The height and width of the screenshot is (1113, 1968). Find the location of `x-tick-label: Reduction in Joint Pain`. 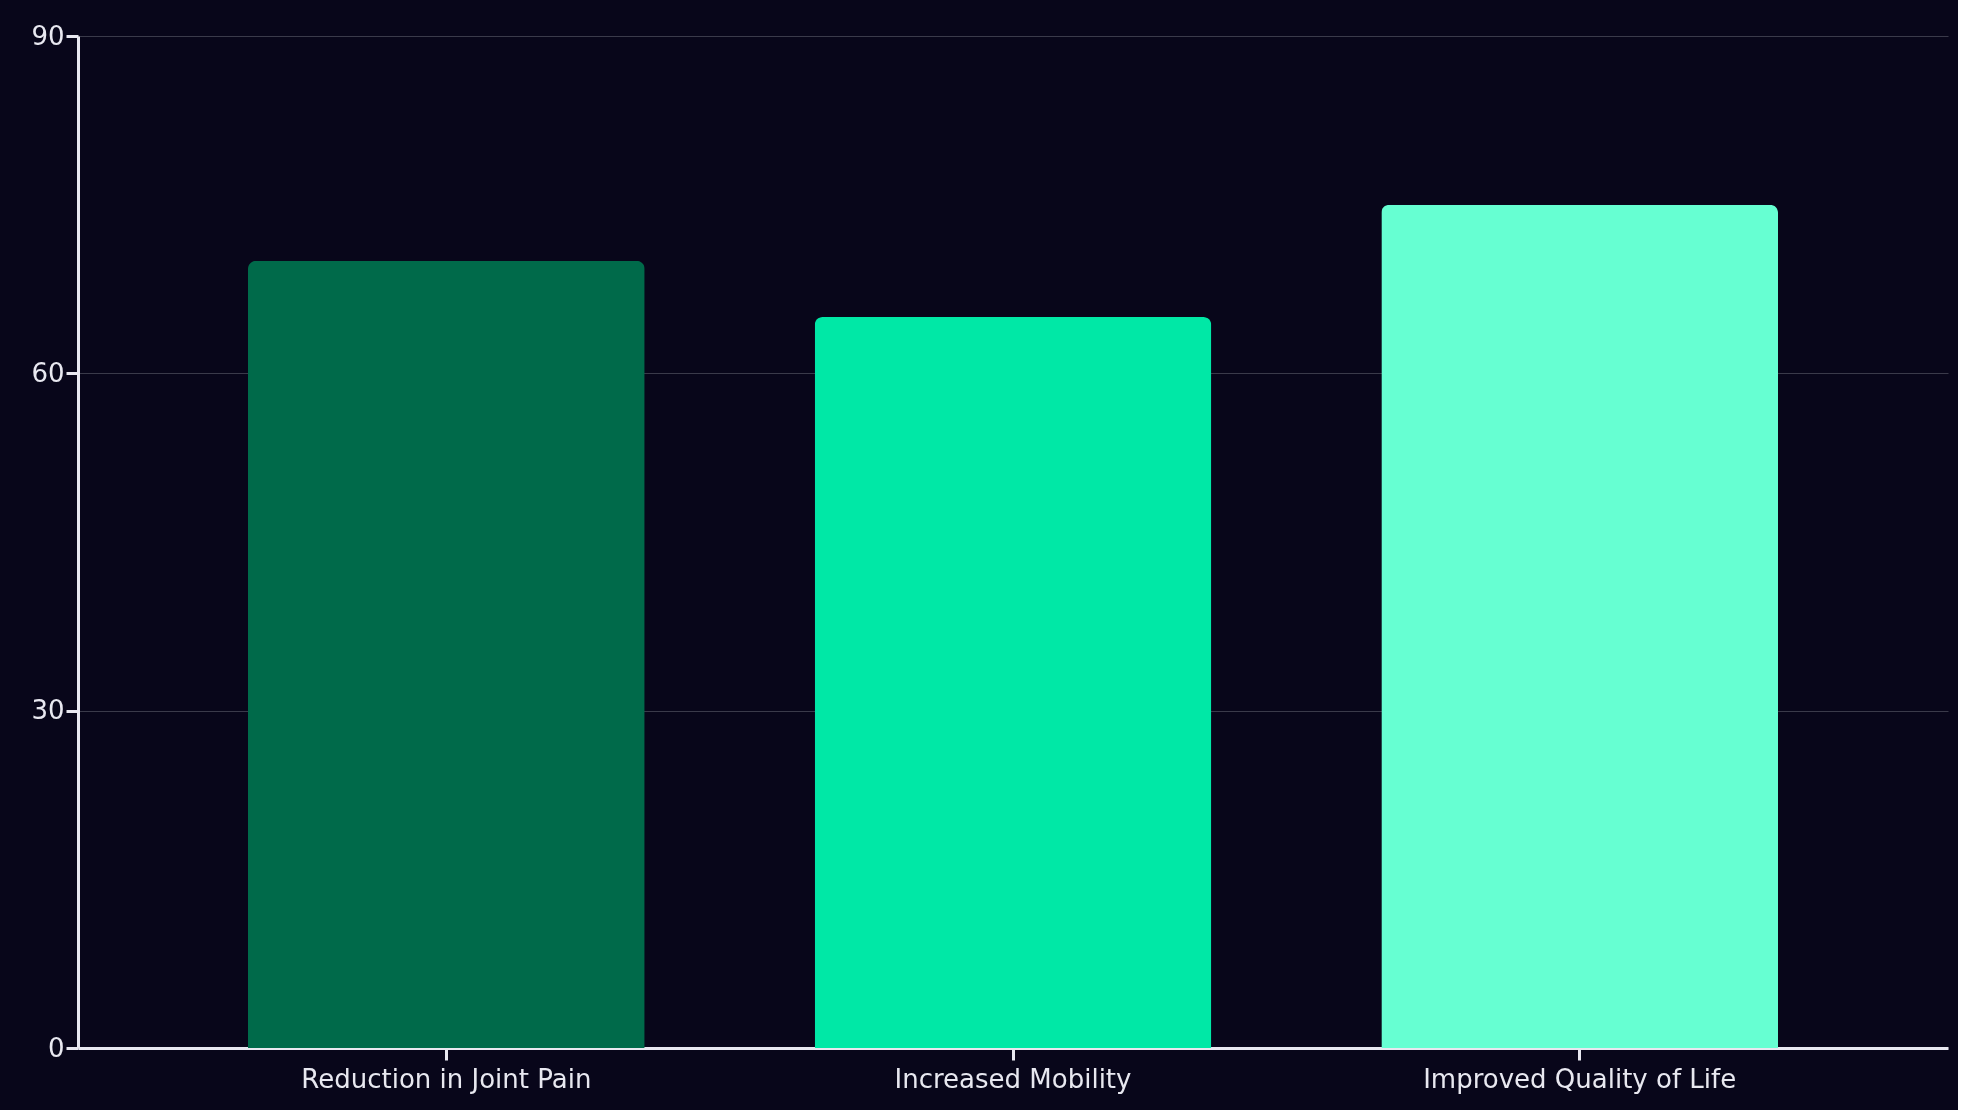

x-tick-label: Reduction in Joint Pain is located at coordinates (446, 1078).